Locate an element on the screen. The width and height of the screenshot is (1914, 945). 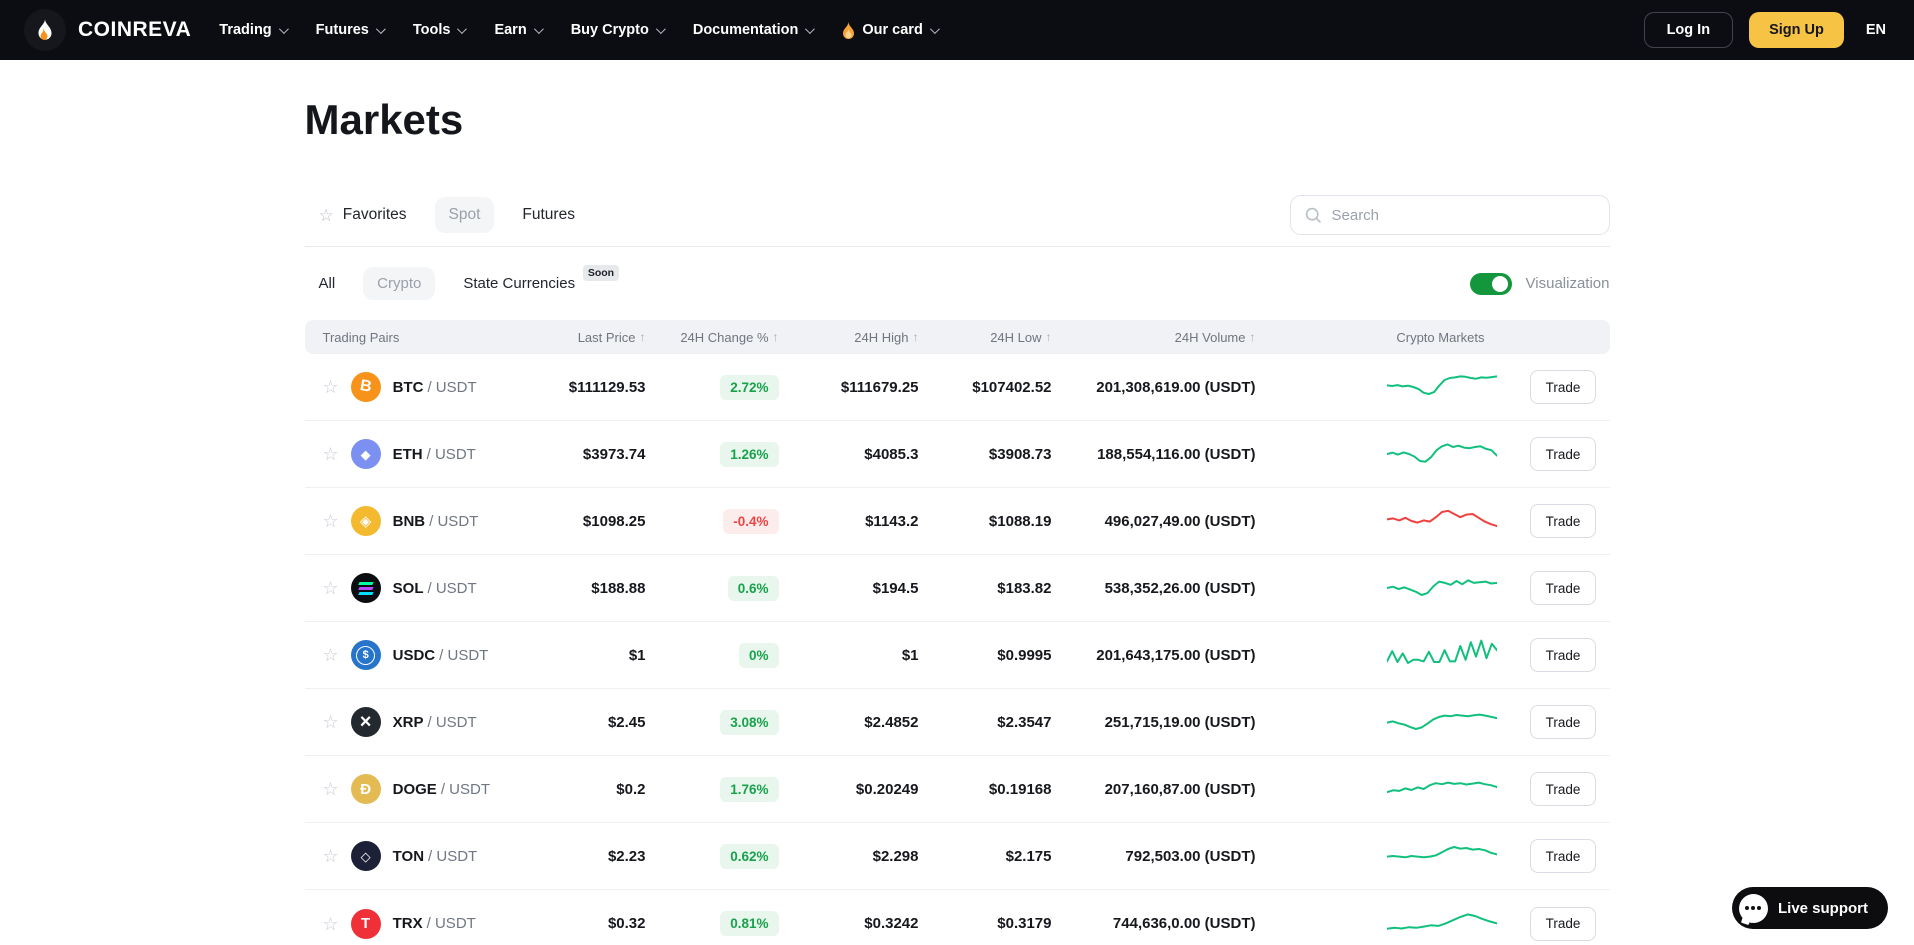
header-24h-high: 24H High ↑ is located at coordinates (886, 337).